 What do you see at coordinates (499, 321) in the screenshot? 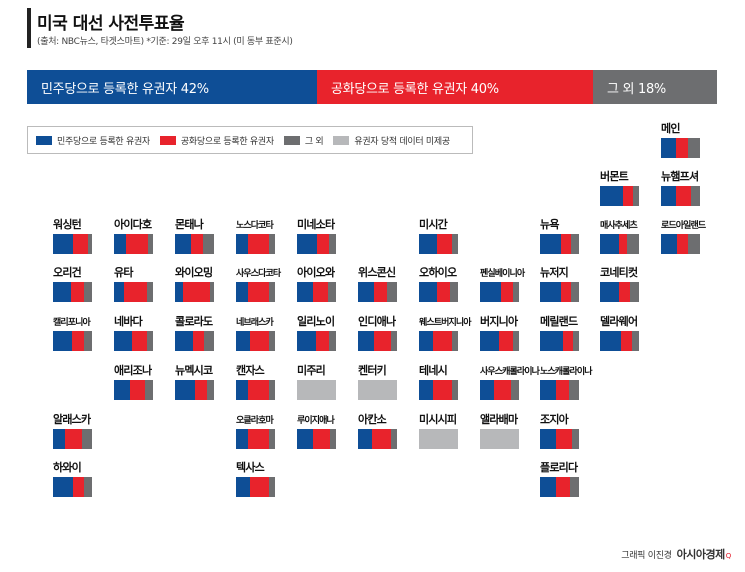
I see `state-name: 버지니아` at bounding box center [499, 321].